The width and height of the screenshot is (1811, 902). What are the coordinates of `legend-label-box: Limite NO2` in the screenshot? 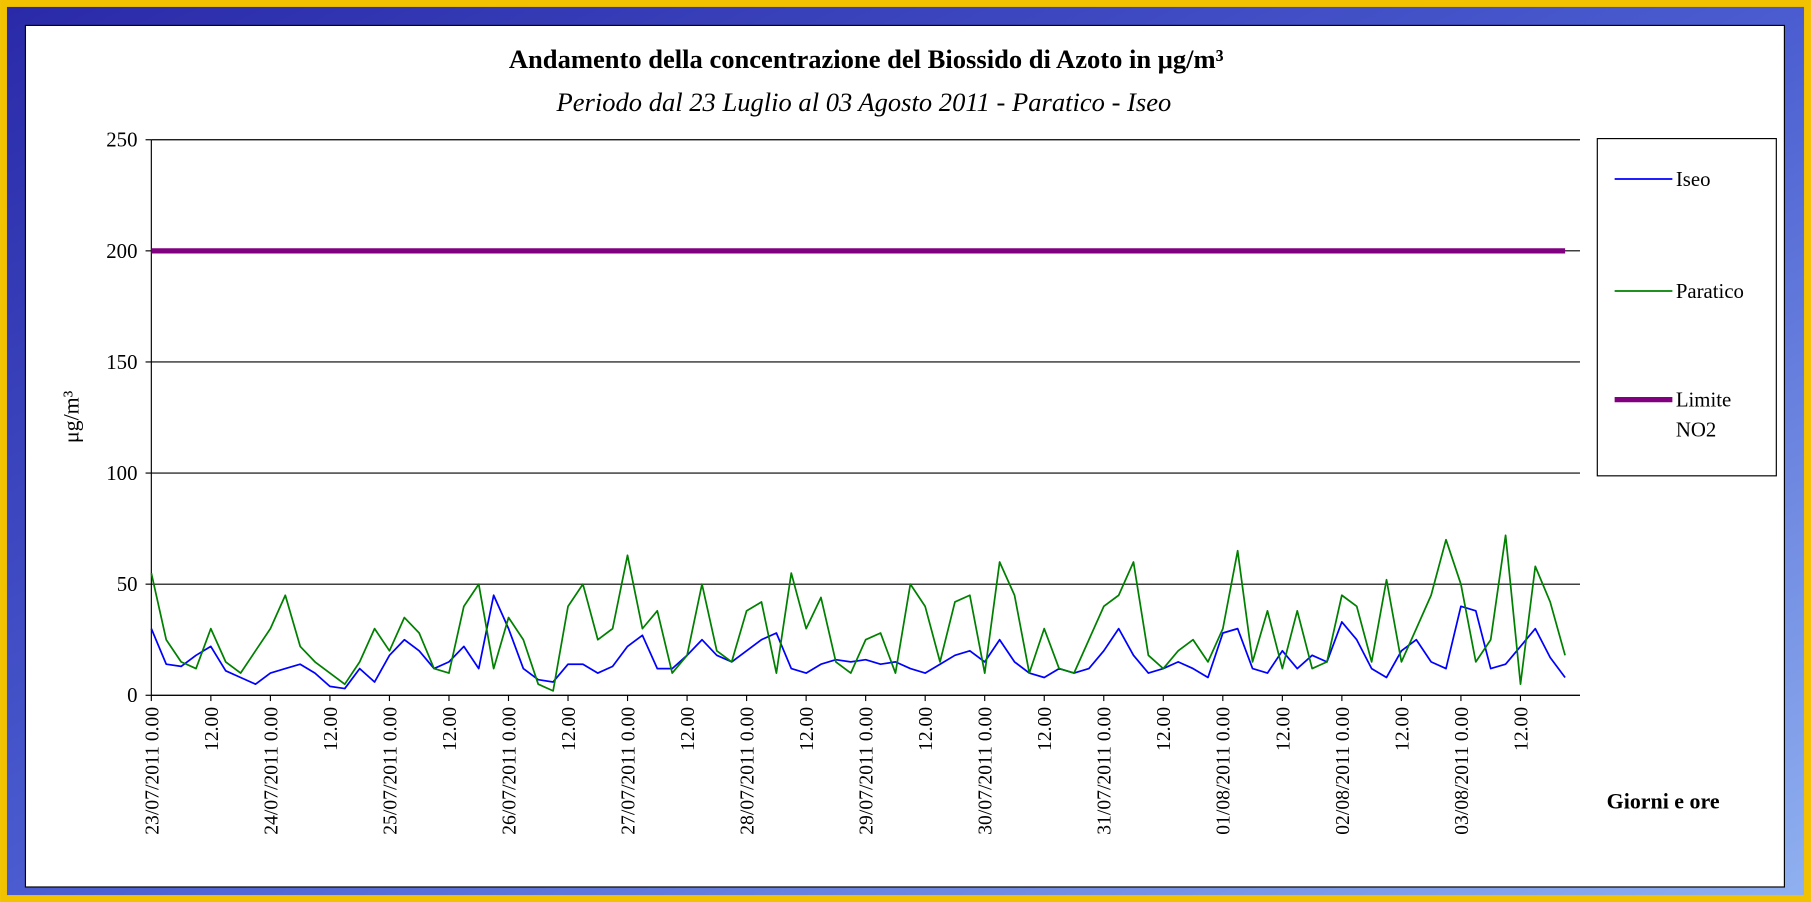 It's located at (1703, 415).